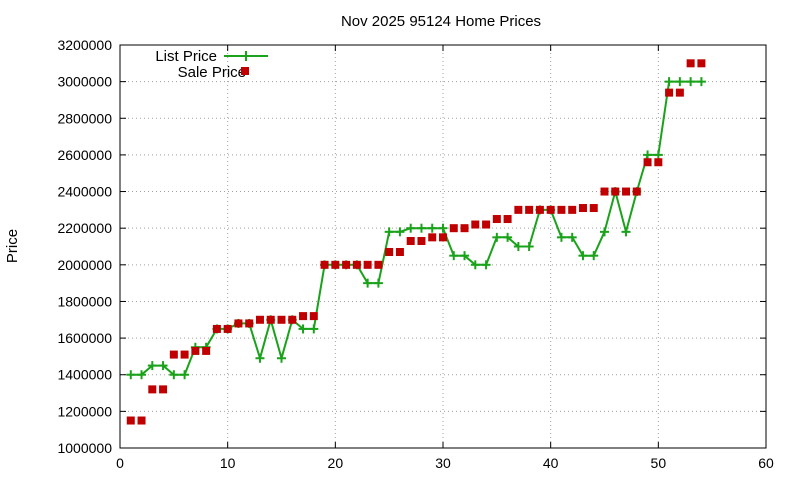  Describe the element at coordinates (84, 338) in the screenshot. I see `y-tick-label: 1600000` at that location.